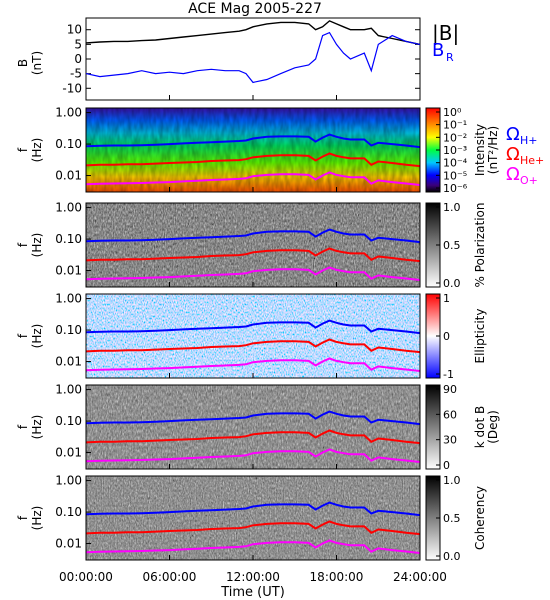  I want to click on colorbar-tick-label: 10⁰, so click(452, 112).